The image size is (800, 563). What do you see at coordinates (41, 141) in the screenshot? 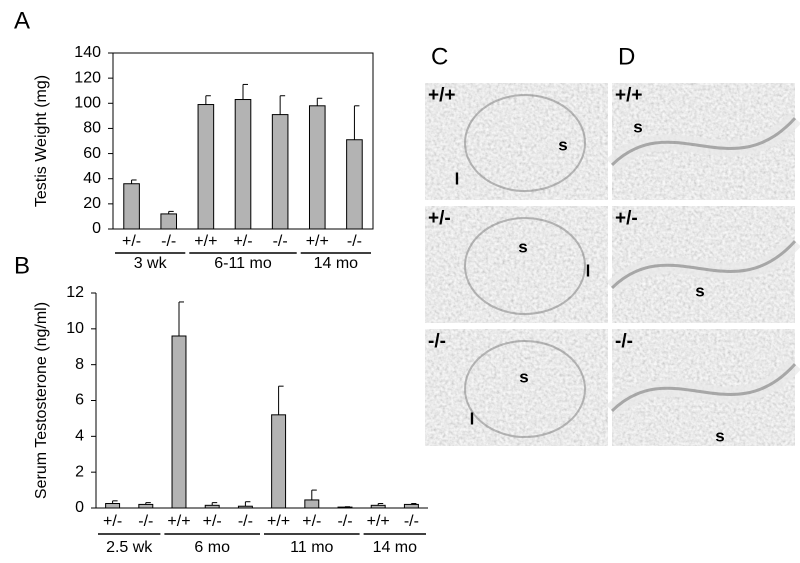
I see `y-axis-title: Testis Weight (mg)` at bounding box center [41, 141].